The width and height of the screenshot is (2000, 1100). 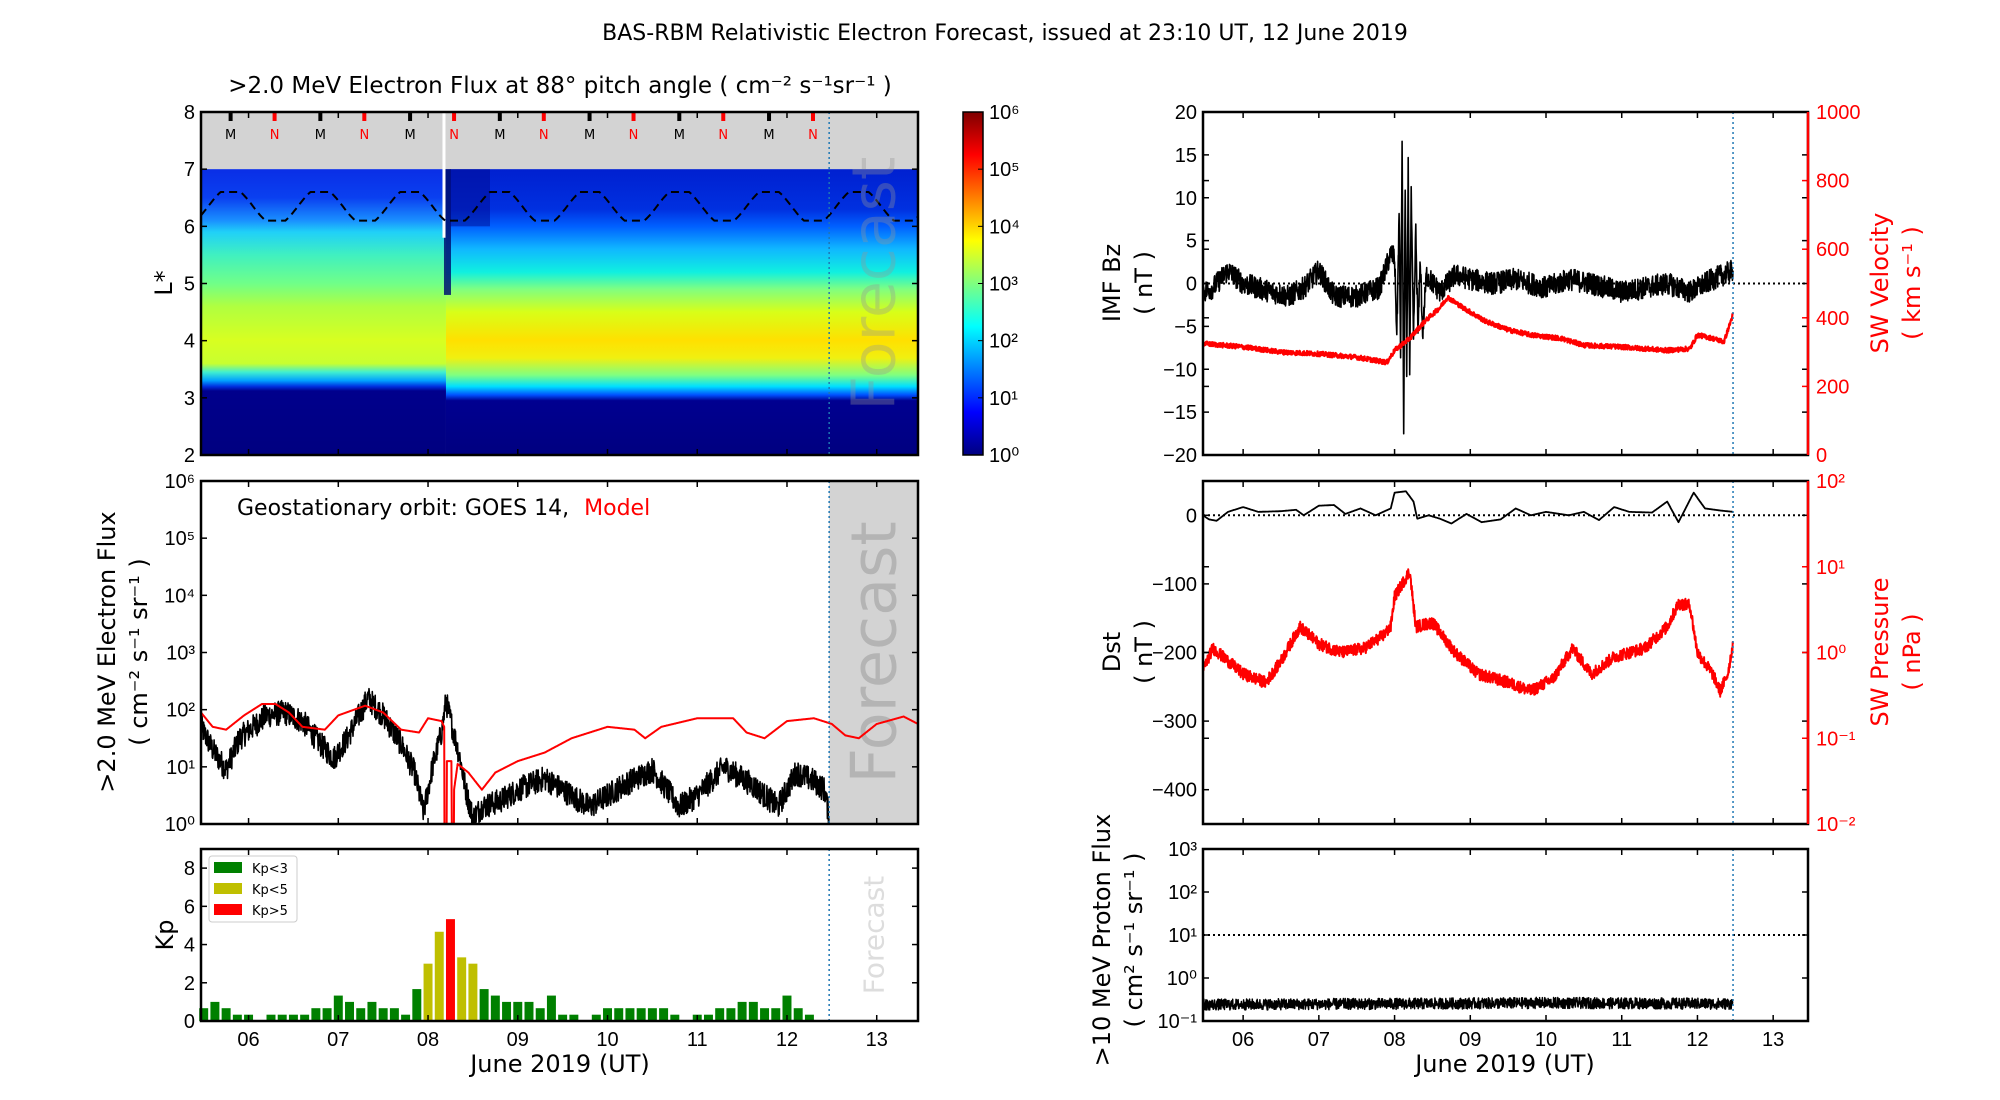 I want to click on right-y-tick-label: 800, so click(x=1832, y=182).